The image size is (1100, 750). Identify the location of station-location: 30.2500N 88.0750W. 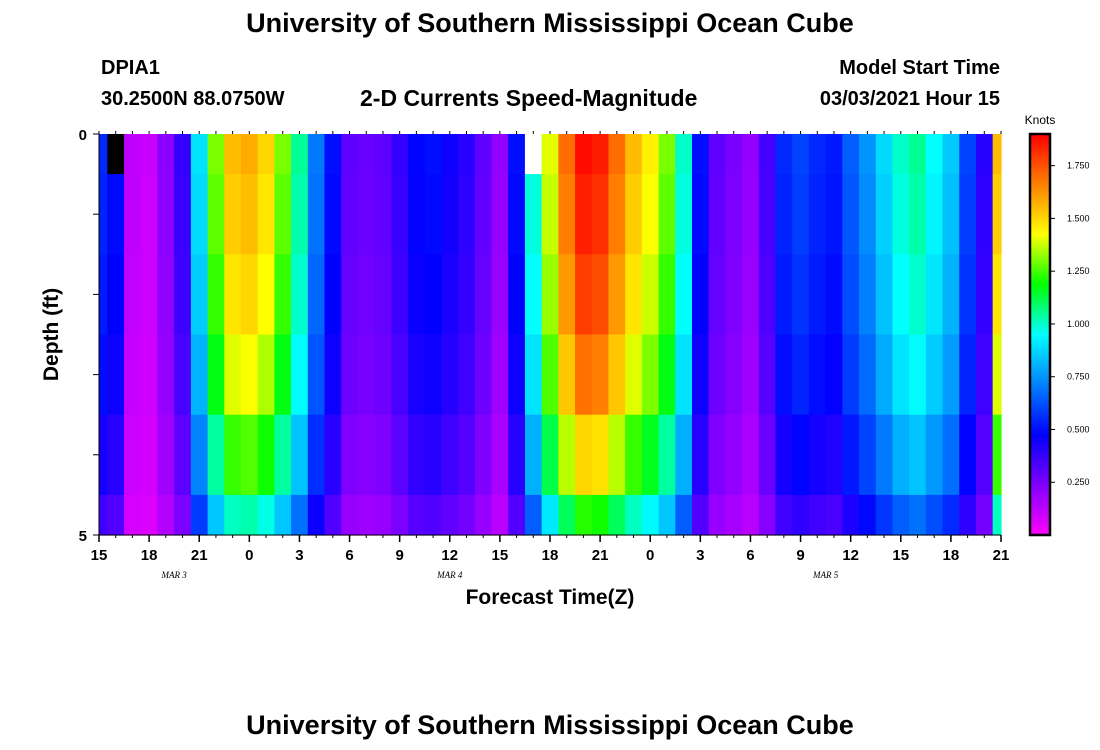
(193, 99).